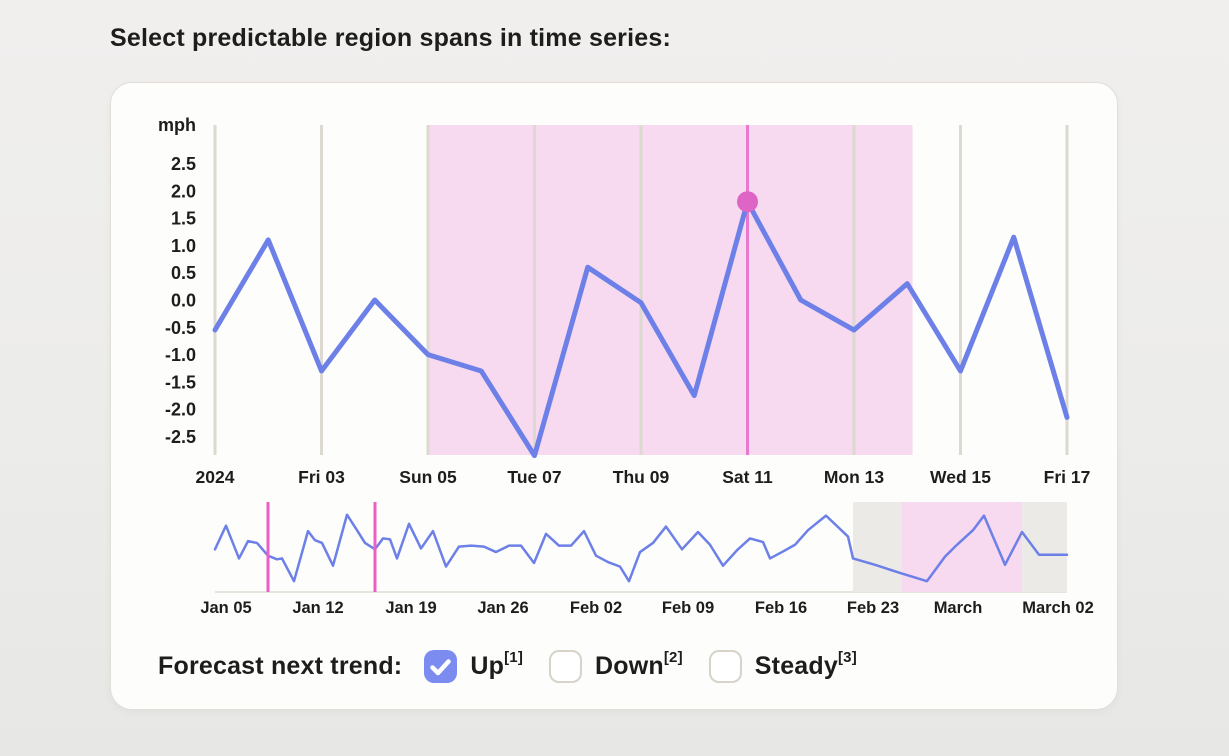  I want to click on option-sup: [2], so click(673, 658).